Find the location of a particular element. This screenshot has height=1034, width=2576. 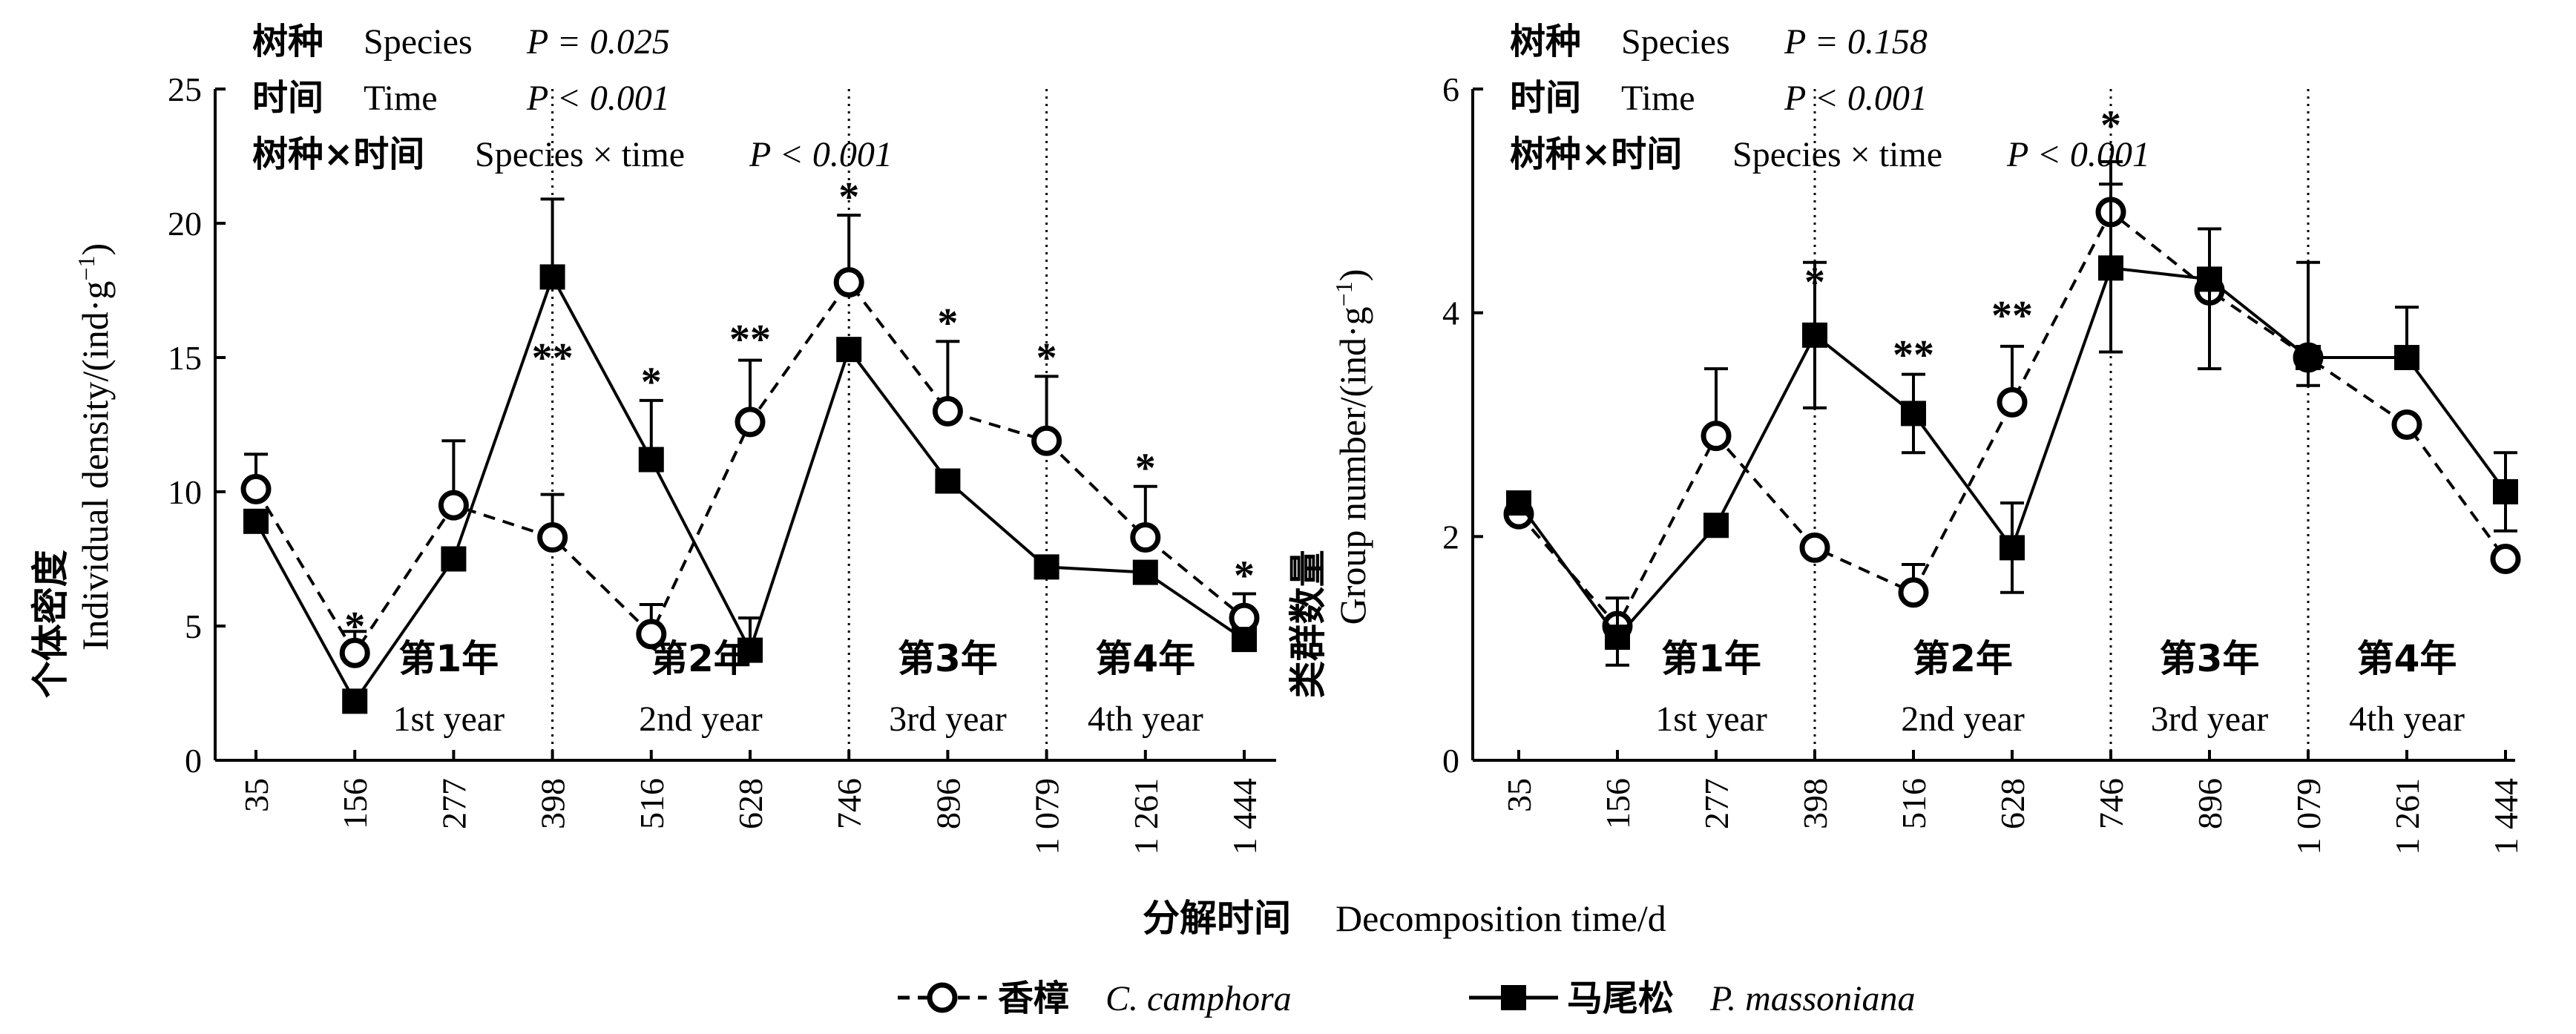

x-tick-label: 628 is located at coordinates (2012, 803).